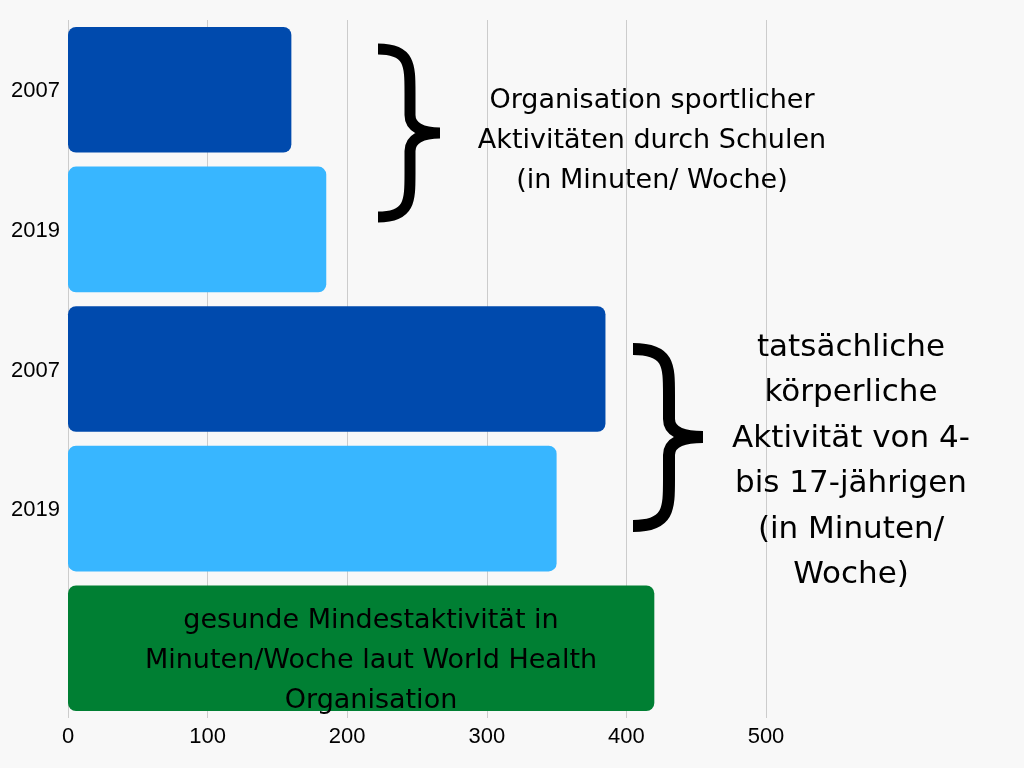 This screenshot has height=768, width=1024. Describe the element at coordinates (371, 658) in the screenshot. I see `annotation: gesunde Mindestaktivität in Minuten/Woche laut World Health Organisation` at that location.